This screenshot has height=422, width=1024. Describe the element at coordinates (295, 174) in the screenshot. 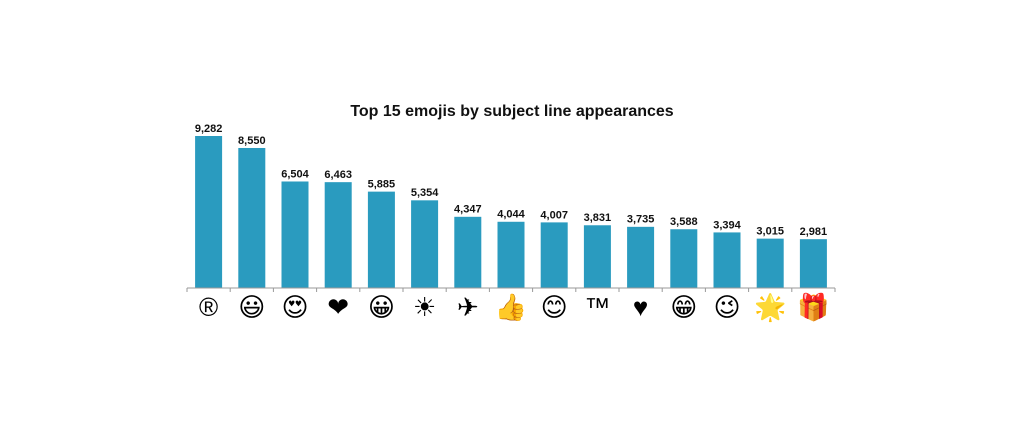

I see `value-label: 6,504` at that location.